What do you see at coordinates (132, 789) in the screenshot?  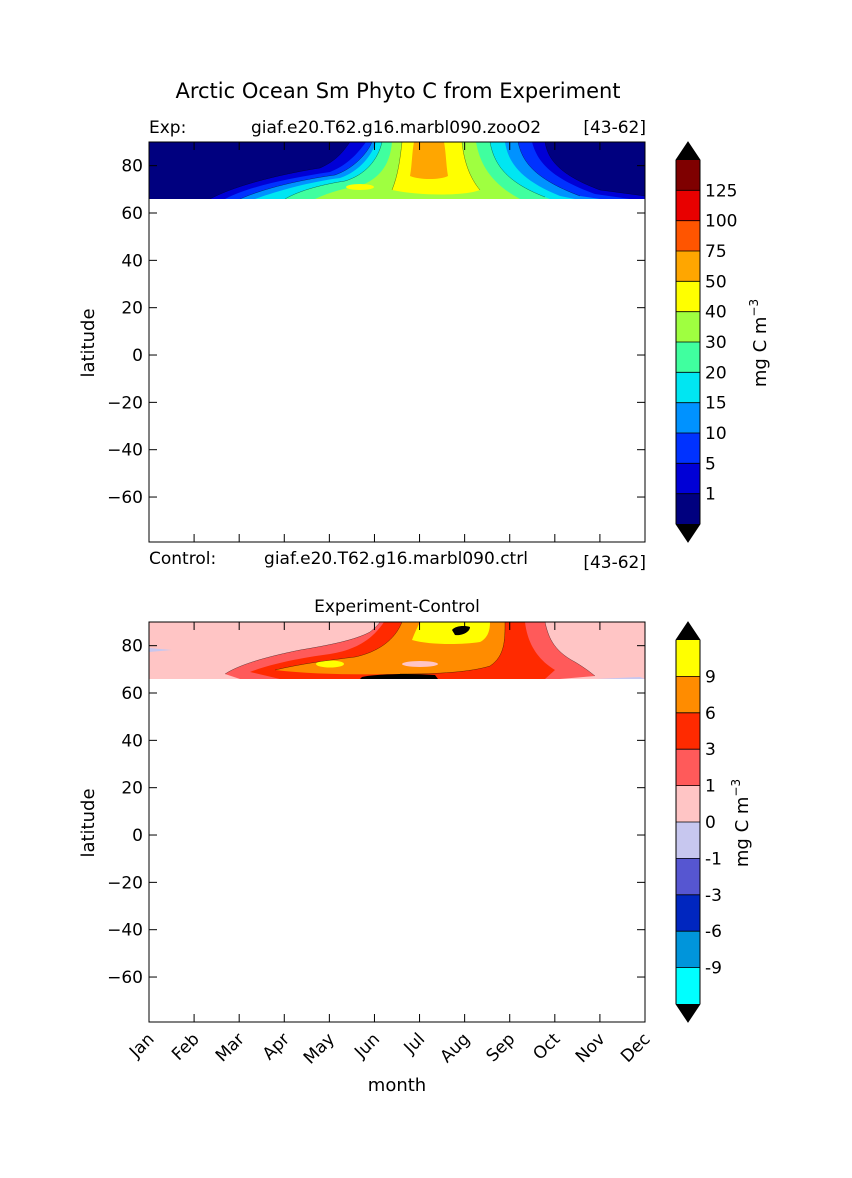 I see `diff-ytick-label: 20` at bounding box center [132, 789].